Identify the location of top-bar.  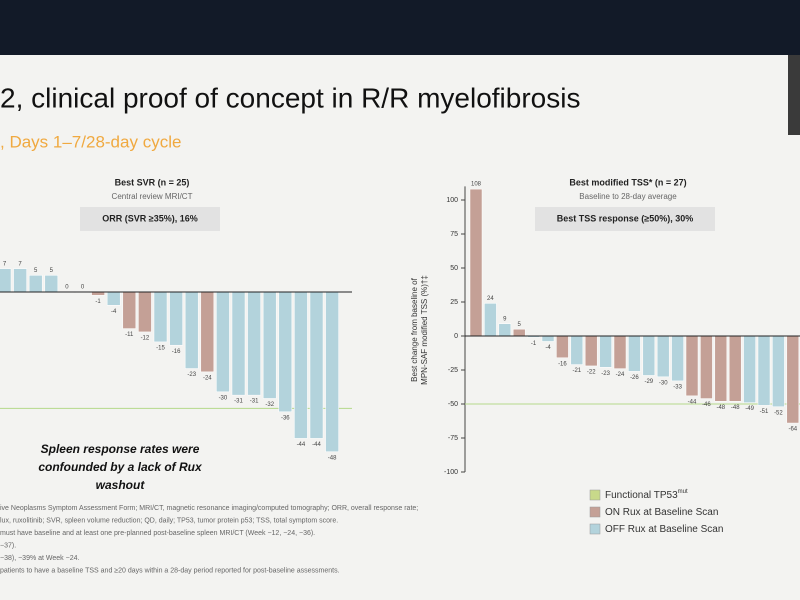
(400, 27).